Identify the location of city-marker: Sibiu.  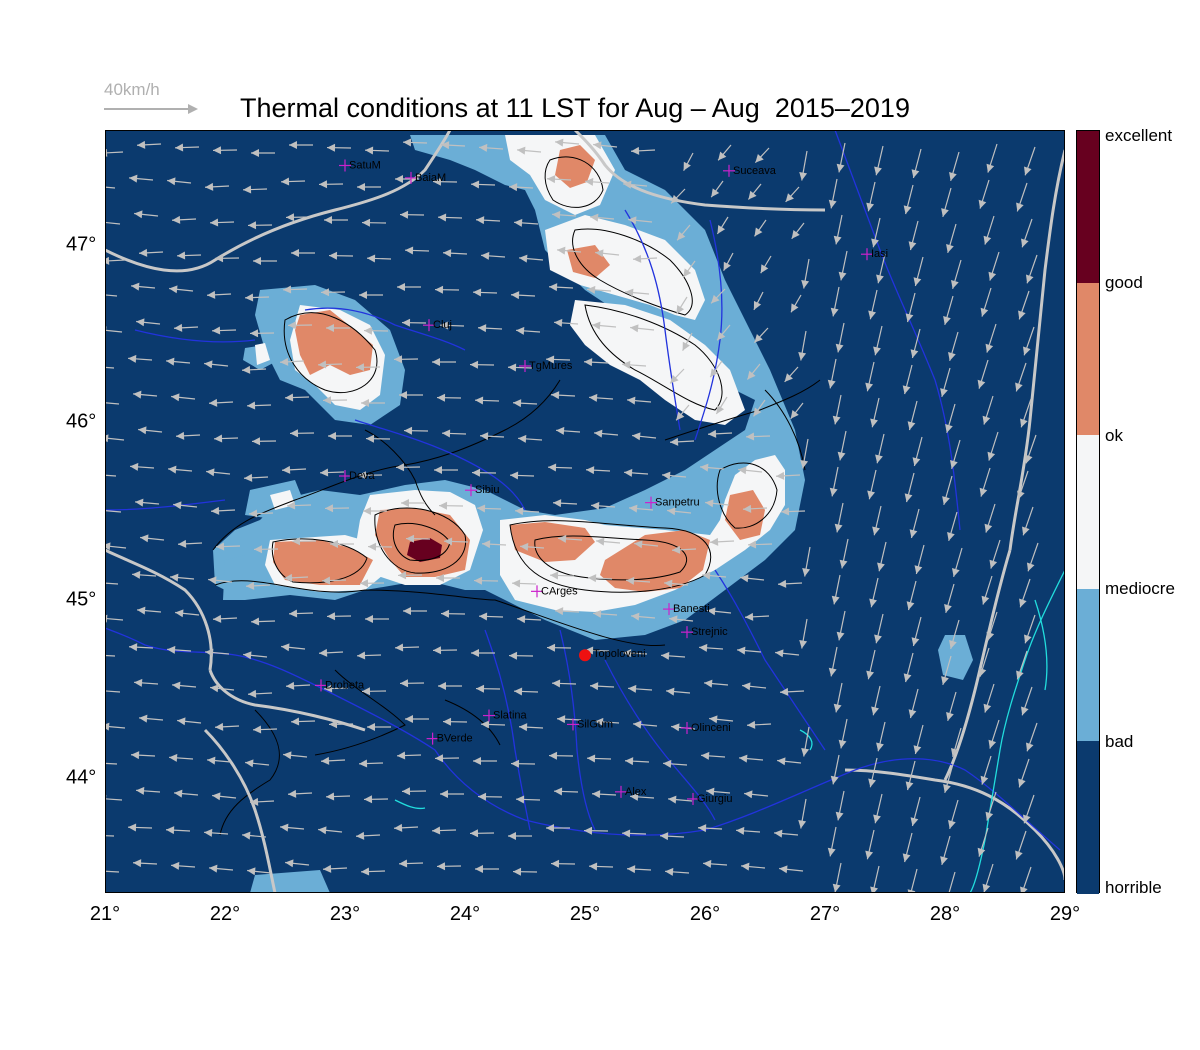
(482, 490).